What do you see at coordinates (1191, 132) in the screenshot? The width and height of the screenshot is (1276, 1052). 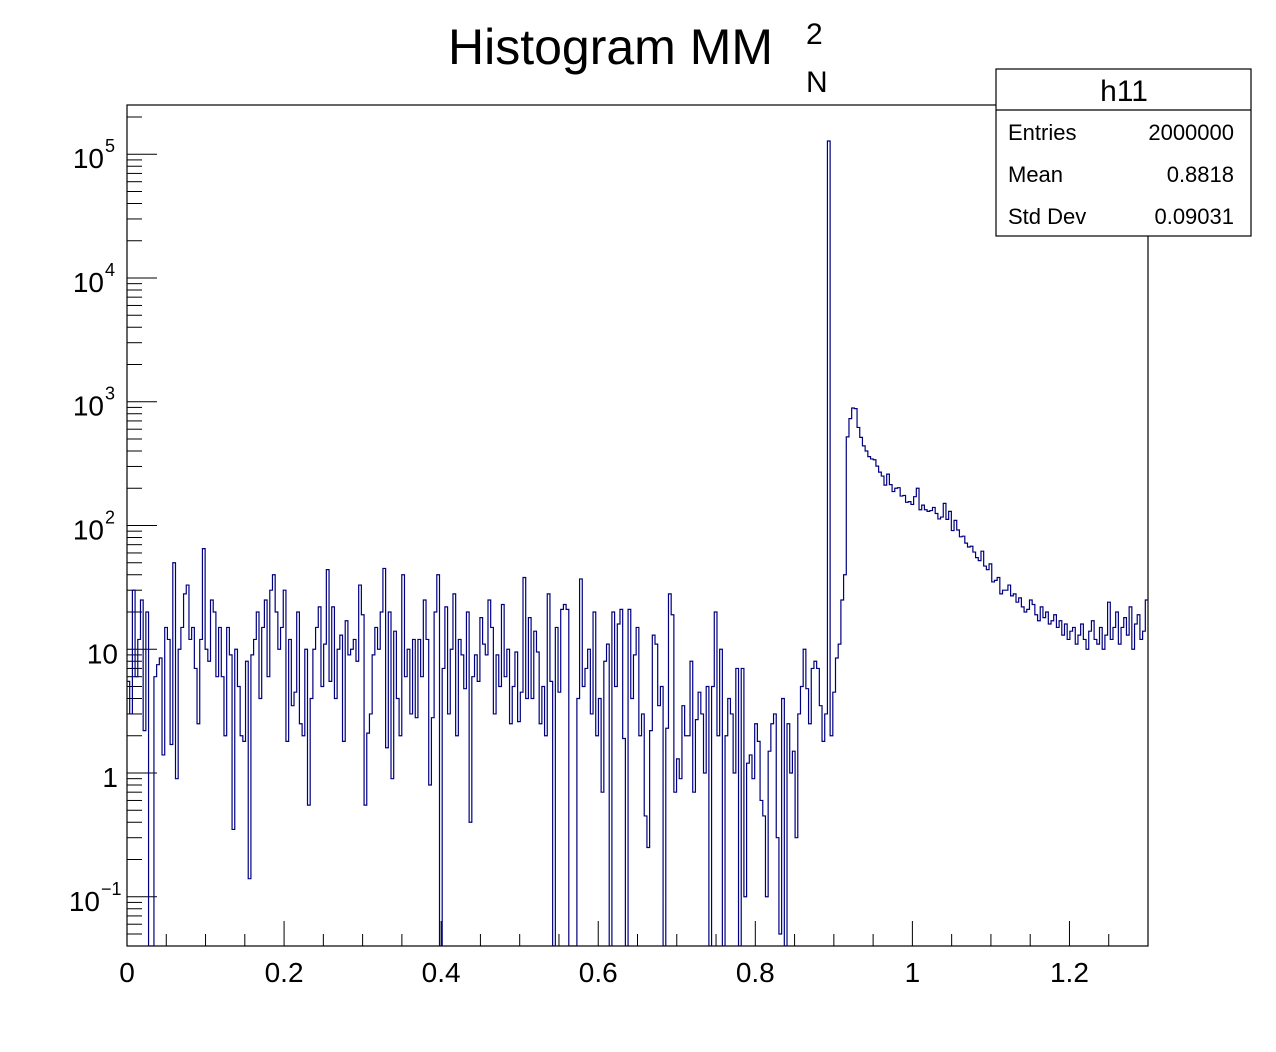 I see `stats-entries-value: 2000000` at bounding box center [1191, 132].